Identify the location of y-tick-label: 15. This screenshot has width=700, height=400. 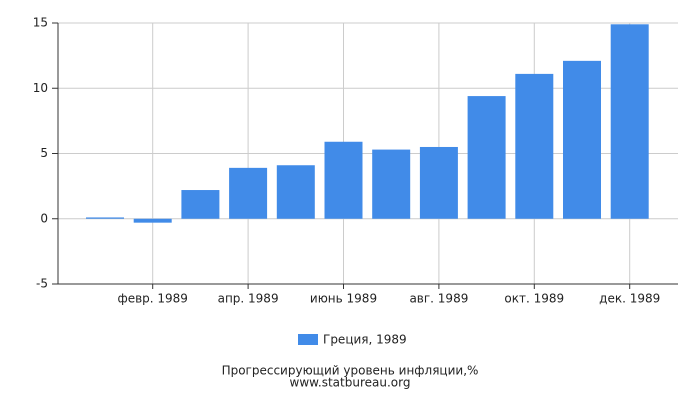
(40, 23).